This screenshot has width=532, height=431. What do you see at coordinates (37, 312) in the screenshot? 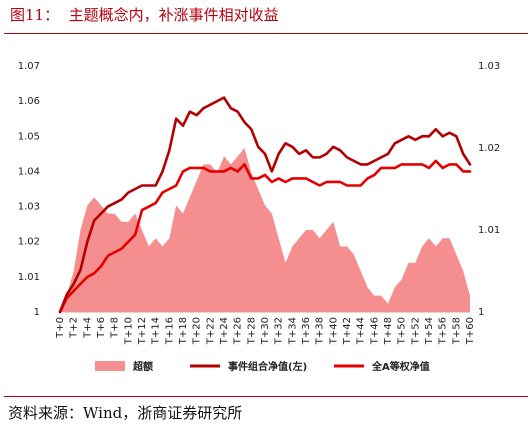
I see `y-left-tick-label: 1` at bounding box center [37, 312].